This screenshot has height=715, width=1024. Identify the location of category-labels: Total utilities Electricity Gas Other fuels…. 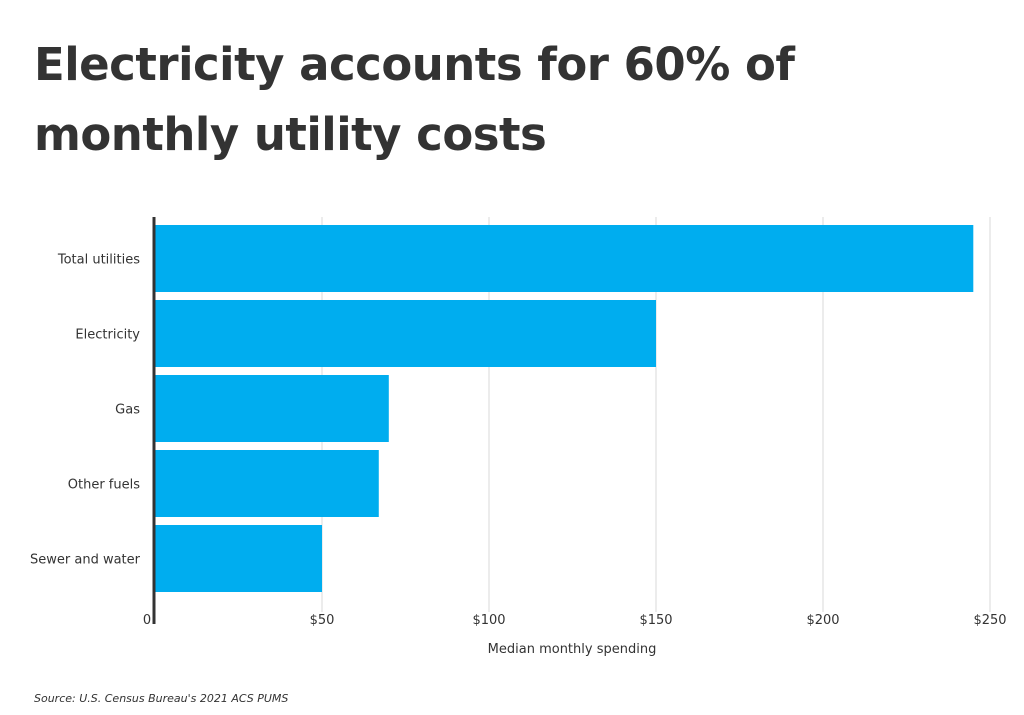
(85, 410).